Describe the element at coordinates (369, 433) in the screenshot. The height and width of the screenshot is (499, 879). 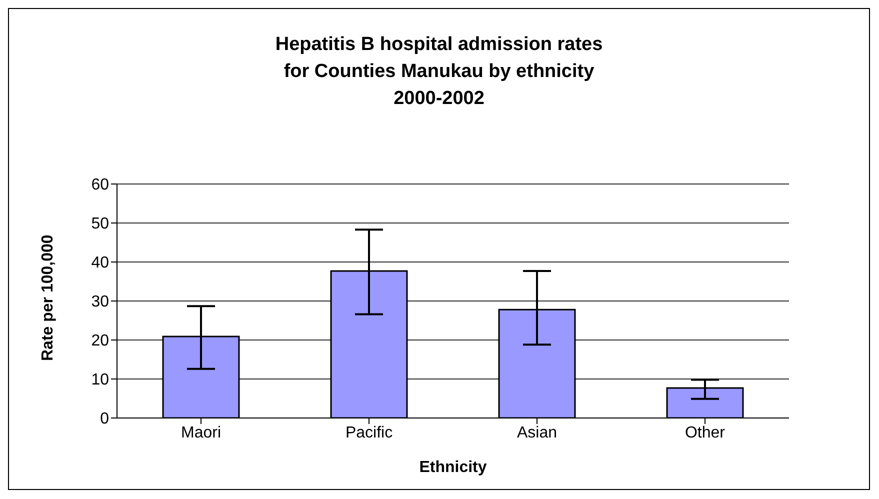
I see `x-tick-label: Pacific` at that location.